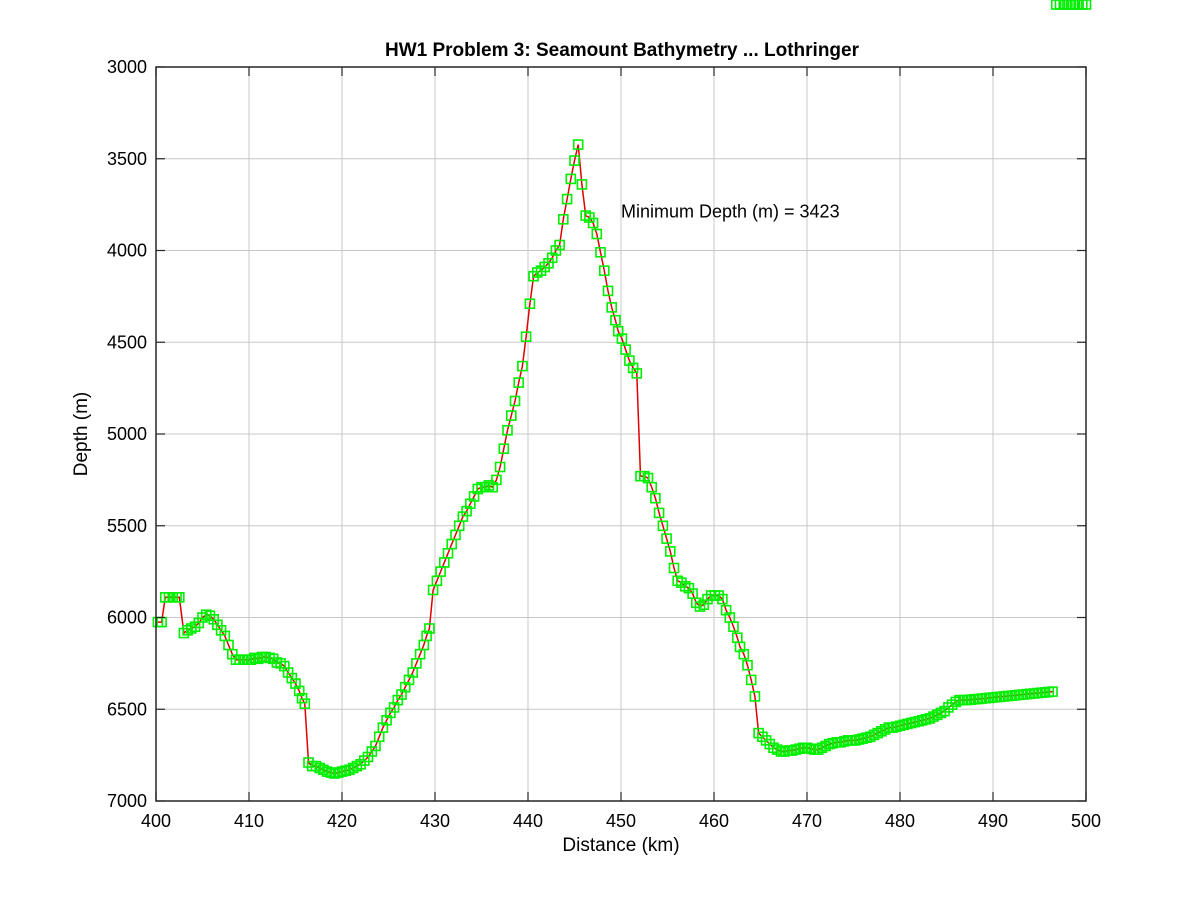  I want to click on y-tick-label: 3500, so click(127, 159).